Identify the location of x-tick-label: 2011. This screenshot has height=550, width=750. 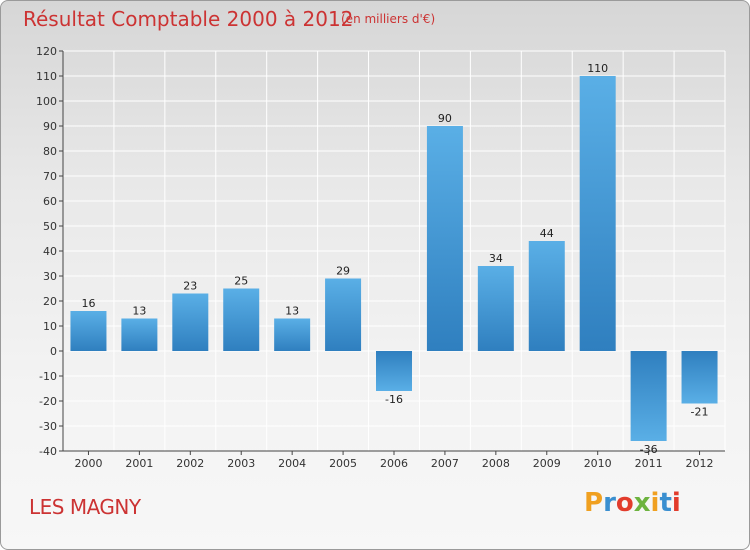
(649, 463).